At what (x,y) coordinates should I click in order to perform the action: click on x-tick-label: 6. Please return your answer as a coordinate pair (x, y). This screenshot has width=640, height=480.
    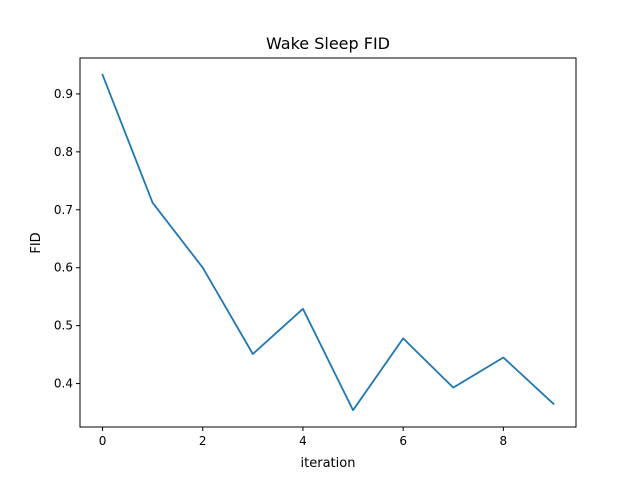
    Looking at the image, I should click on (403, 441).